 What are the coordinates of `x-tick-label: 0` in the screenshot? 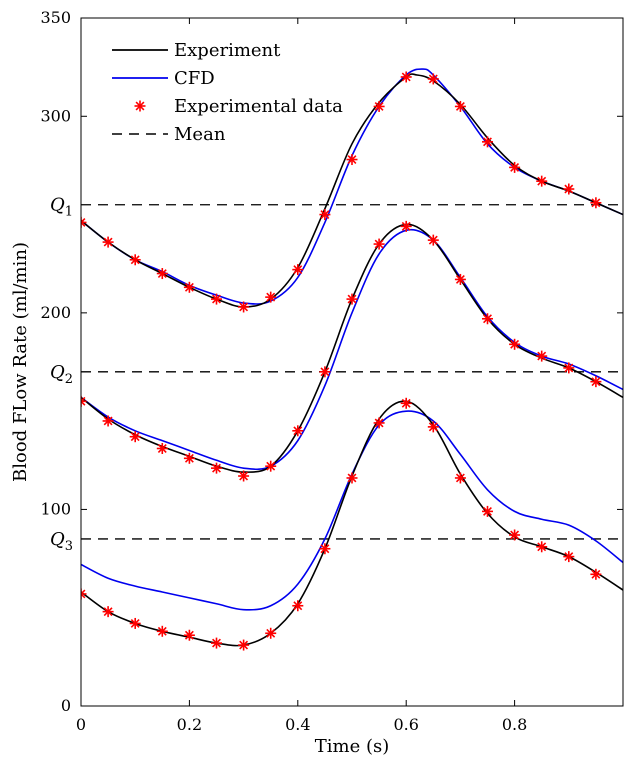 It's located at (81, 724).